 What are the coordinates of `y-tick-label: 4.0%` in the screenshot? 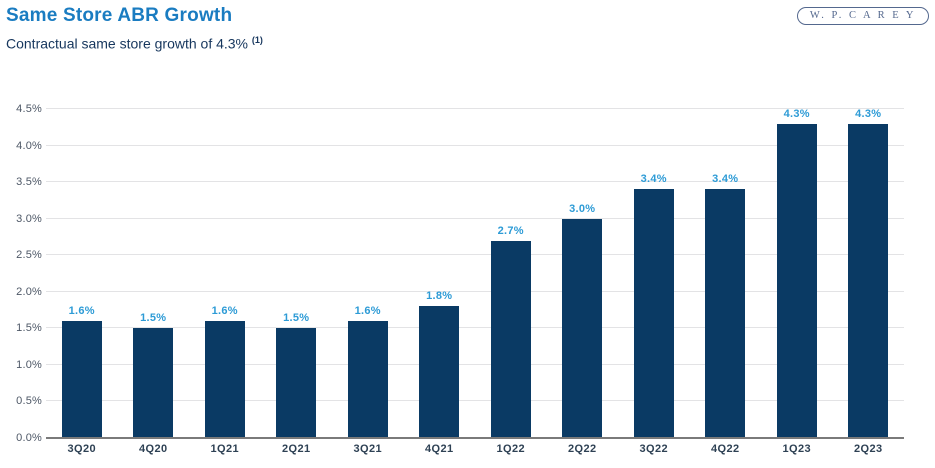 It's located at (29, 145).